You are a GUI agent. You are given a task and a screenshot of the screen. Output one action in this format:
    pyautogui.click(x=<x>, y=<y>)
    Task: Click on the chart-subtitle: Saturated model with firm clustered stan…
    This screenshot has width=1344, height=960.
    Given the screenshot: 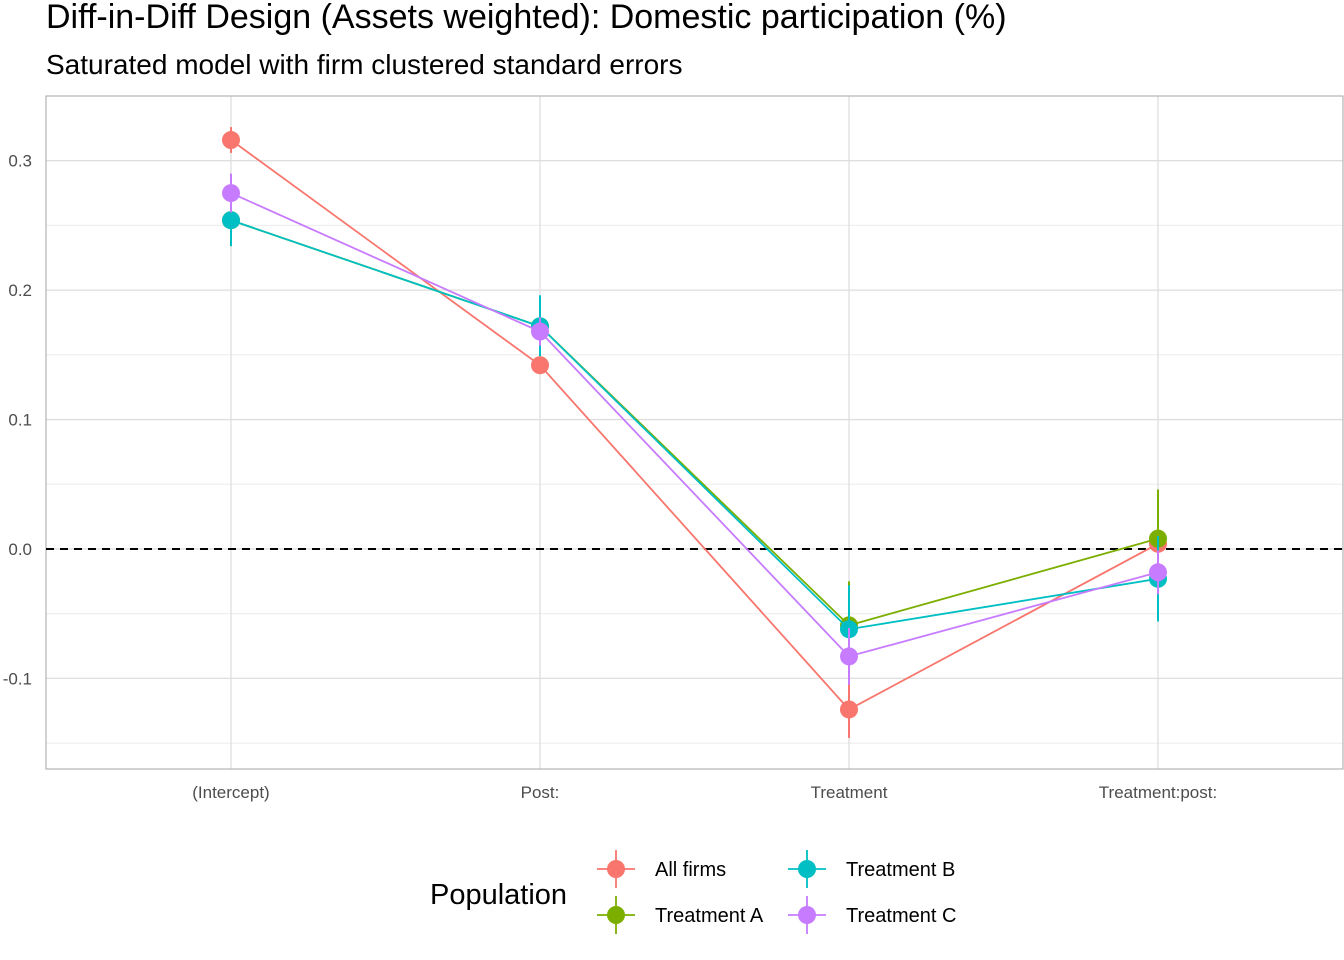 What is the action you would take?
    pyautogui.click(x=364, y=64)
    